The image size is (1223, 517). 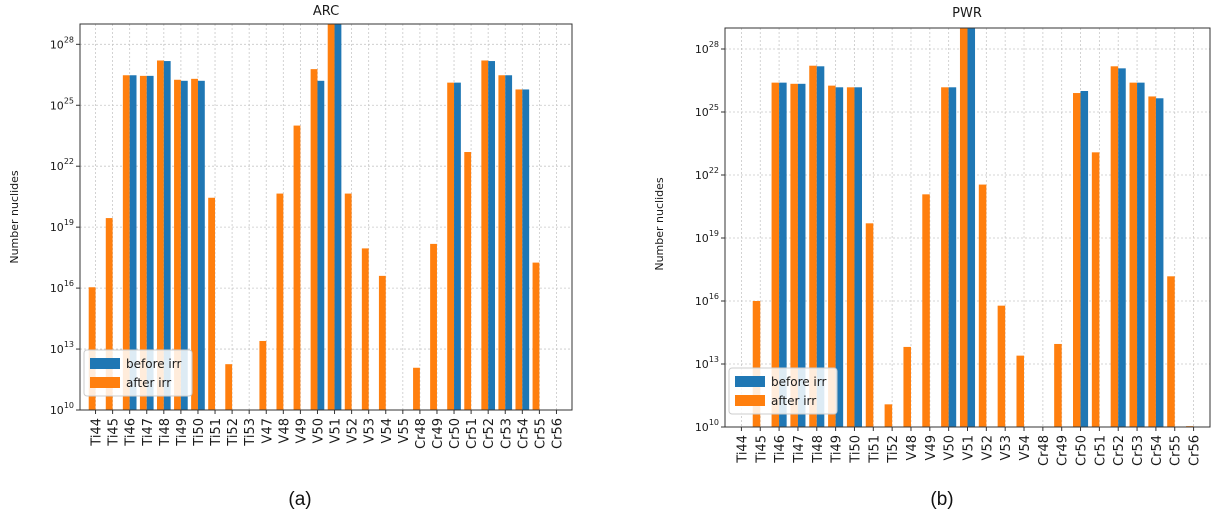 What do you see at coordinates (798, 382) in the screenshot?
I see `legend-label-before: before irr` at bounding box center [798, 382].